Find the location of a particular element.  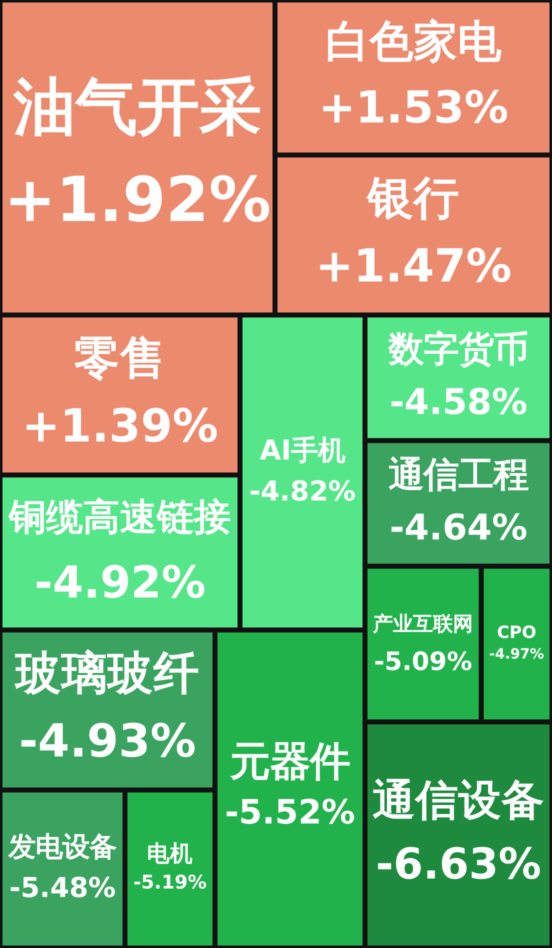

data-label: -5.09% is located at coordinates (423, 661).